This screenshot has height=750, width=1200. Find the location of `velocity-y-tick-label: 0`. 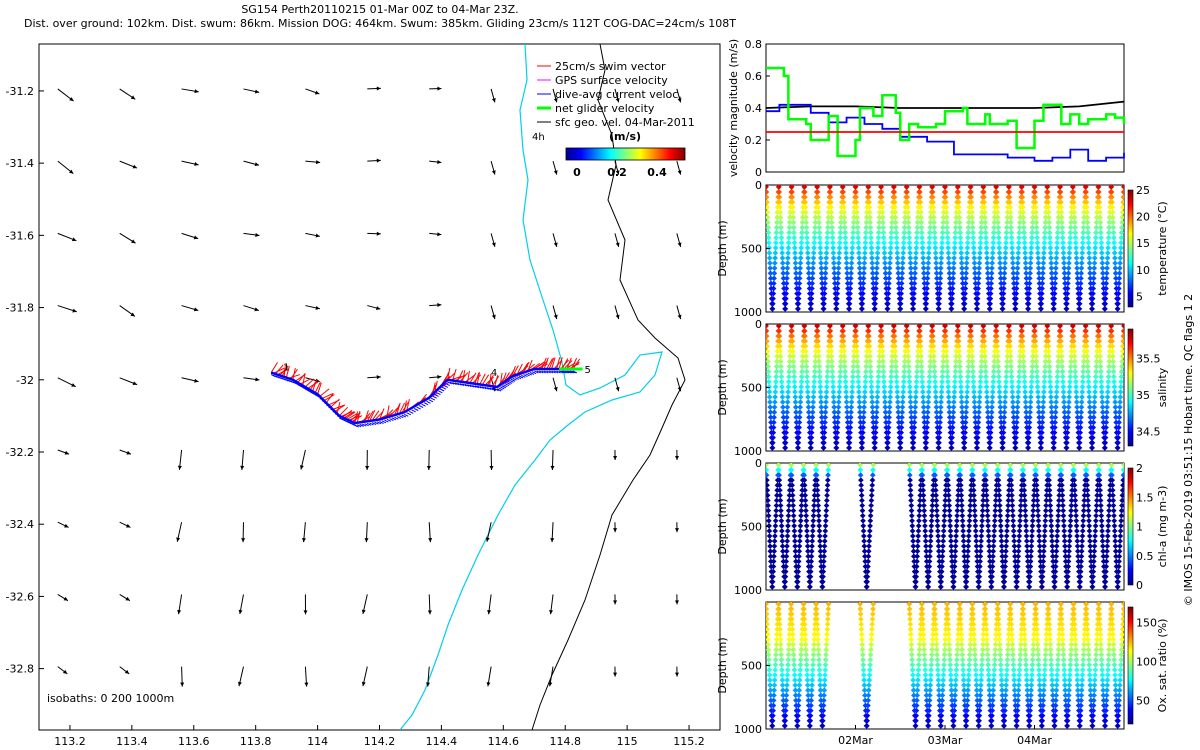

velocity-y-tick-label: 0 is located at coordinates (758, 172).